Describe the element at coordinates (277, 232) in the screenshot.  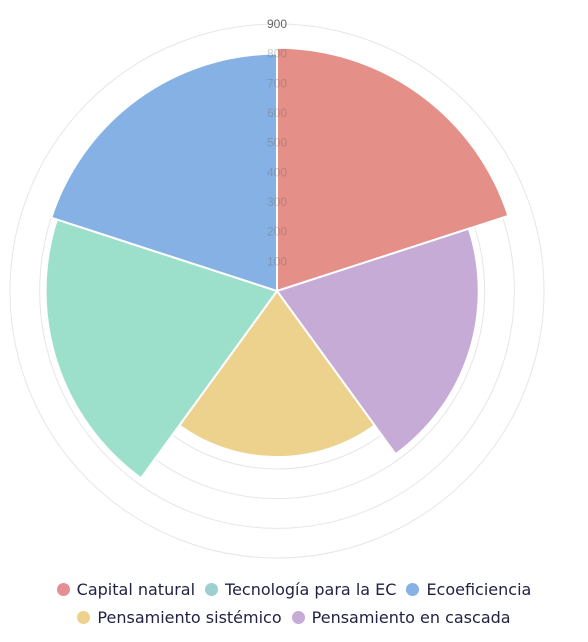
I see `tick-label: 200` at that location.